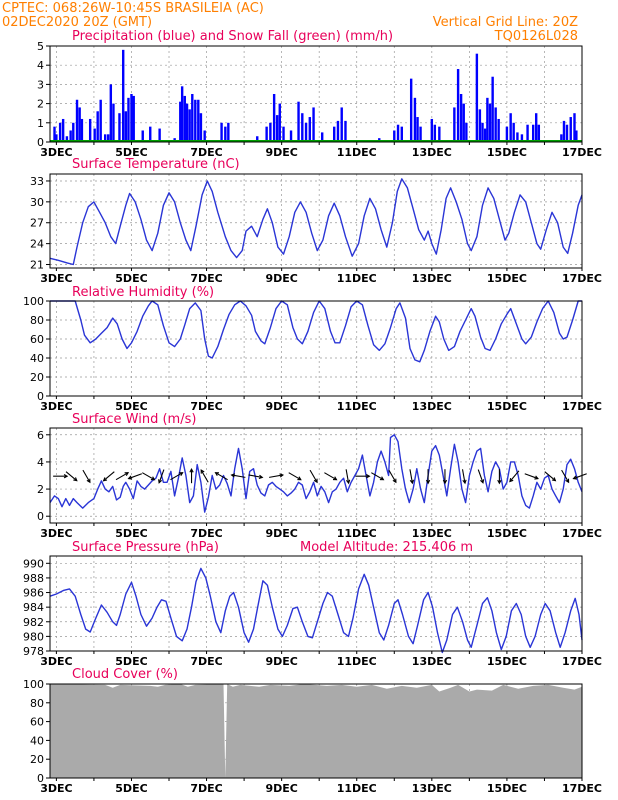 Image resolution: width=618 pixels, height=800 pixels. I want to click on pressure-ytick-label: 982, so click(33, 622).